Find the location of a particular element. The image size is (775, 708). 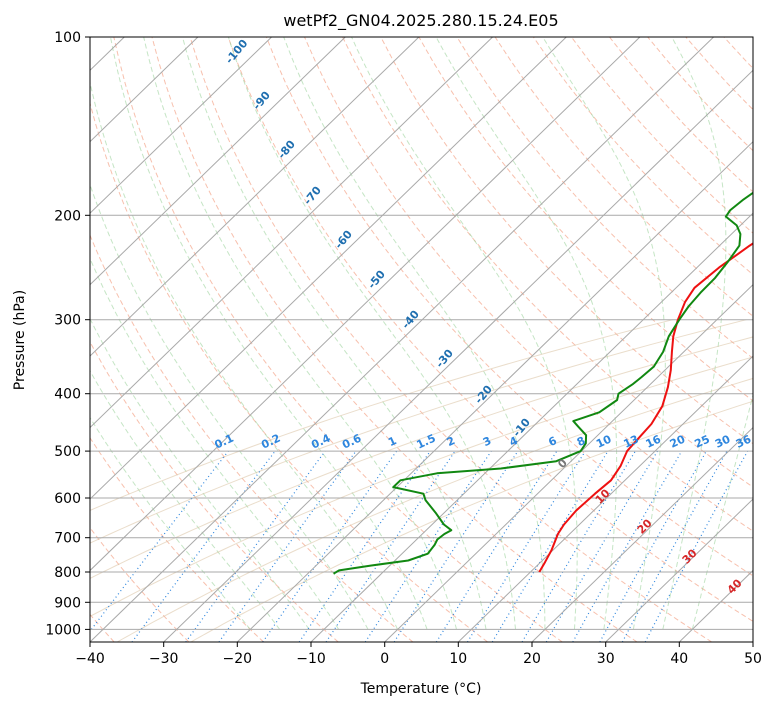

mixing-ratio-label: 0.2 is located at coordinates (270, 442).